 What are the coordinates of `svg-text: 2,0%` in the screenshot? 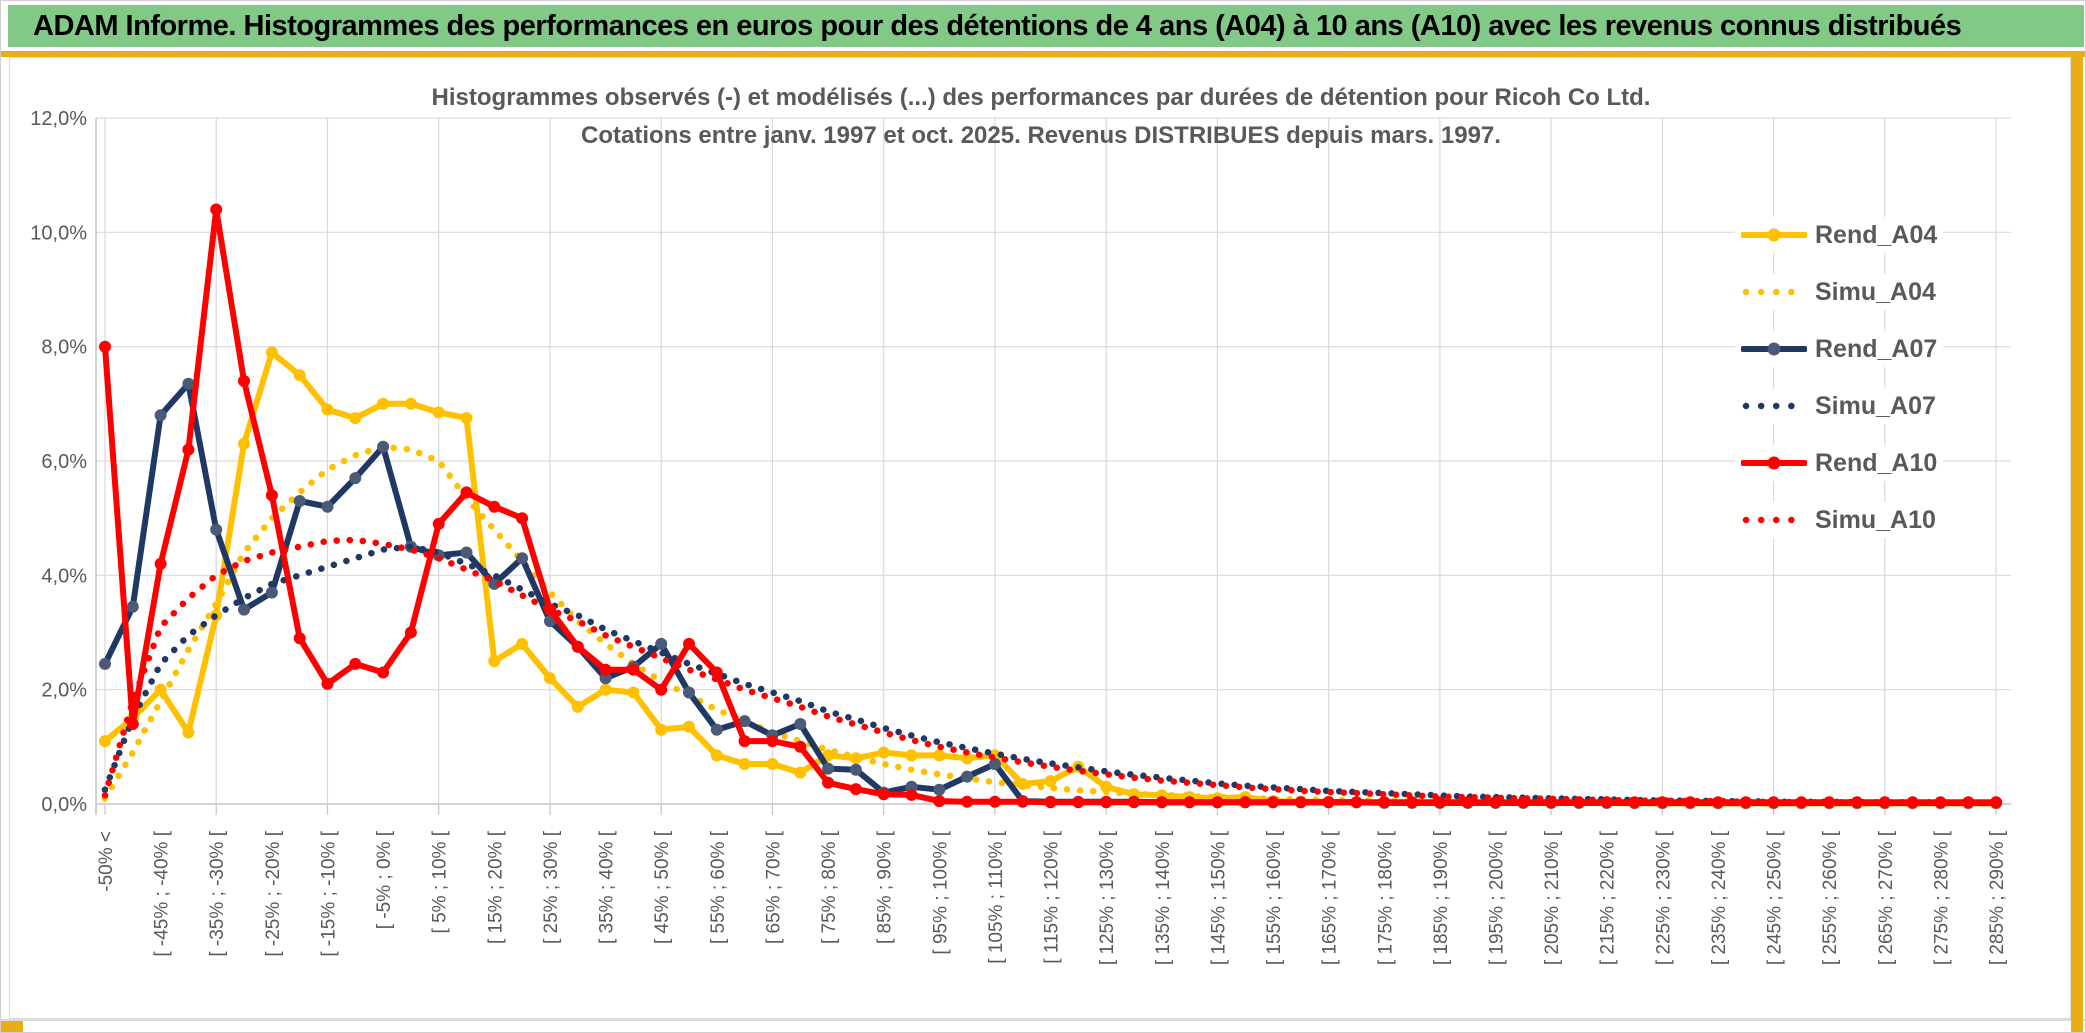 It's located at (64, 691).